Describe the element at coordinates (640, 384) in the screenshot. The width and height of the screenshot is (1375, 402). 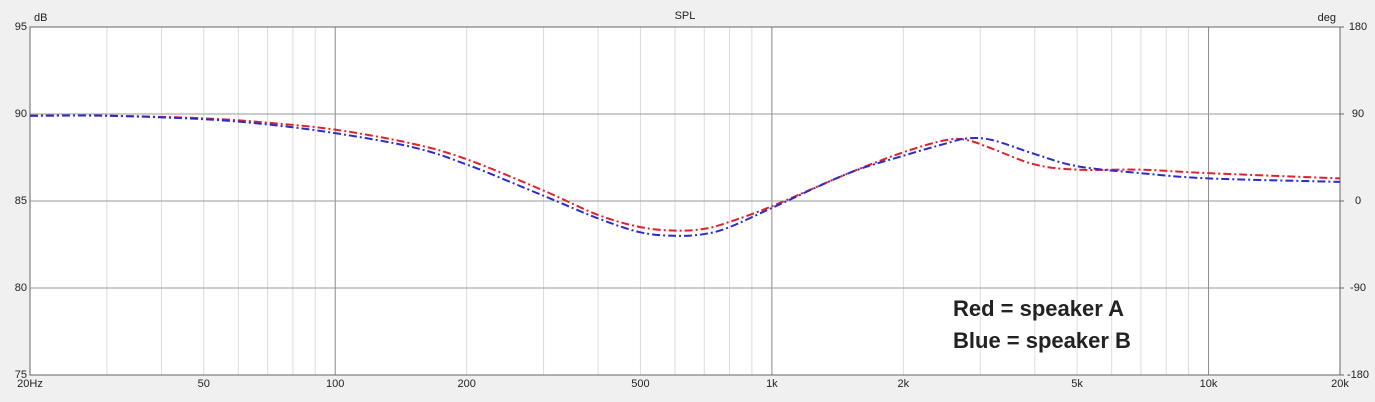
I see `x-tick-label: 500` at that location.